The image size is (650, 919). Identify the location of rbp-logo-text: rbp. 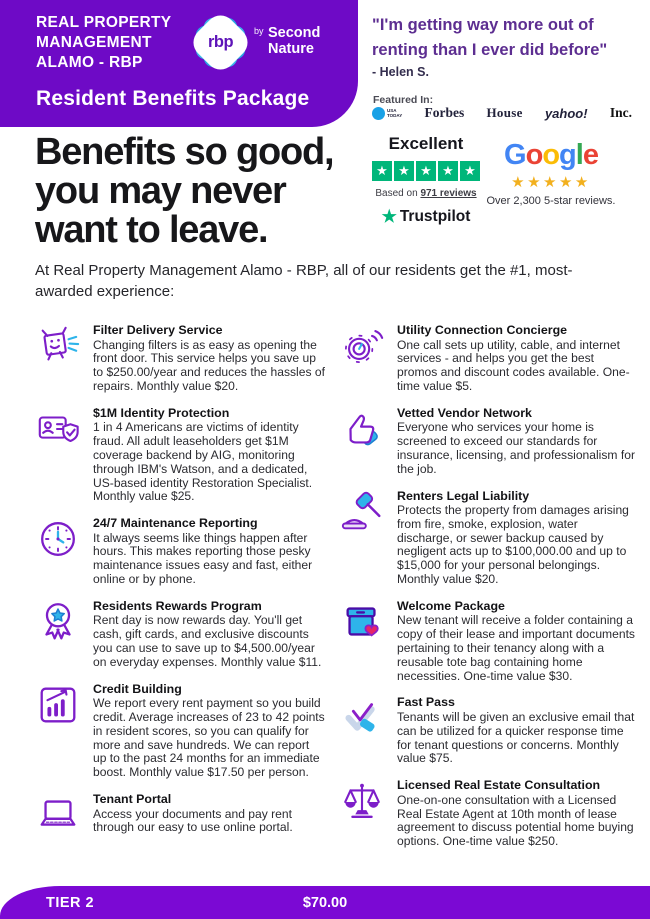
(220, 42).